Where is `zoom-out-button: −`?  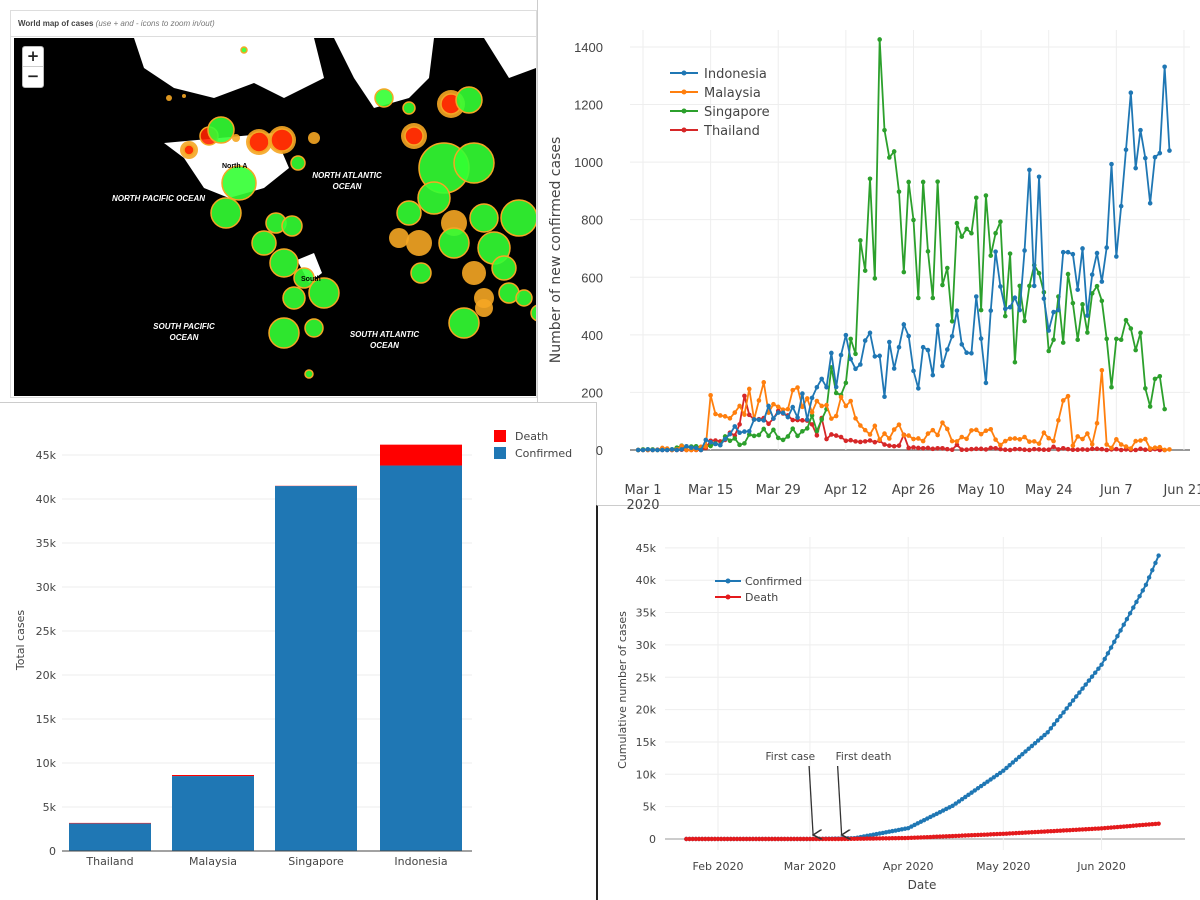
zoom-out-button: − is located at coordinates (33, 76).